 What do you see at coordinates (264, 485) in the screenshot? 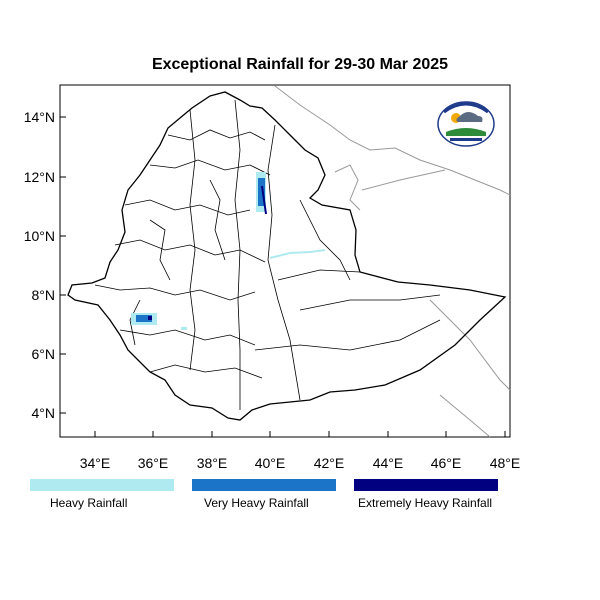
I see `legend-swatch-very-heavy` at bounding box center [264, 485].